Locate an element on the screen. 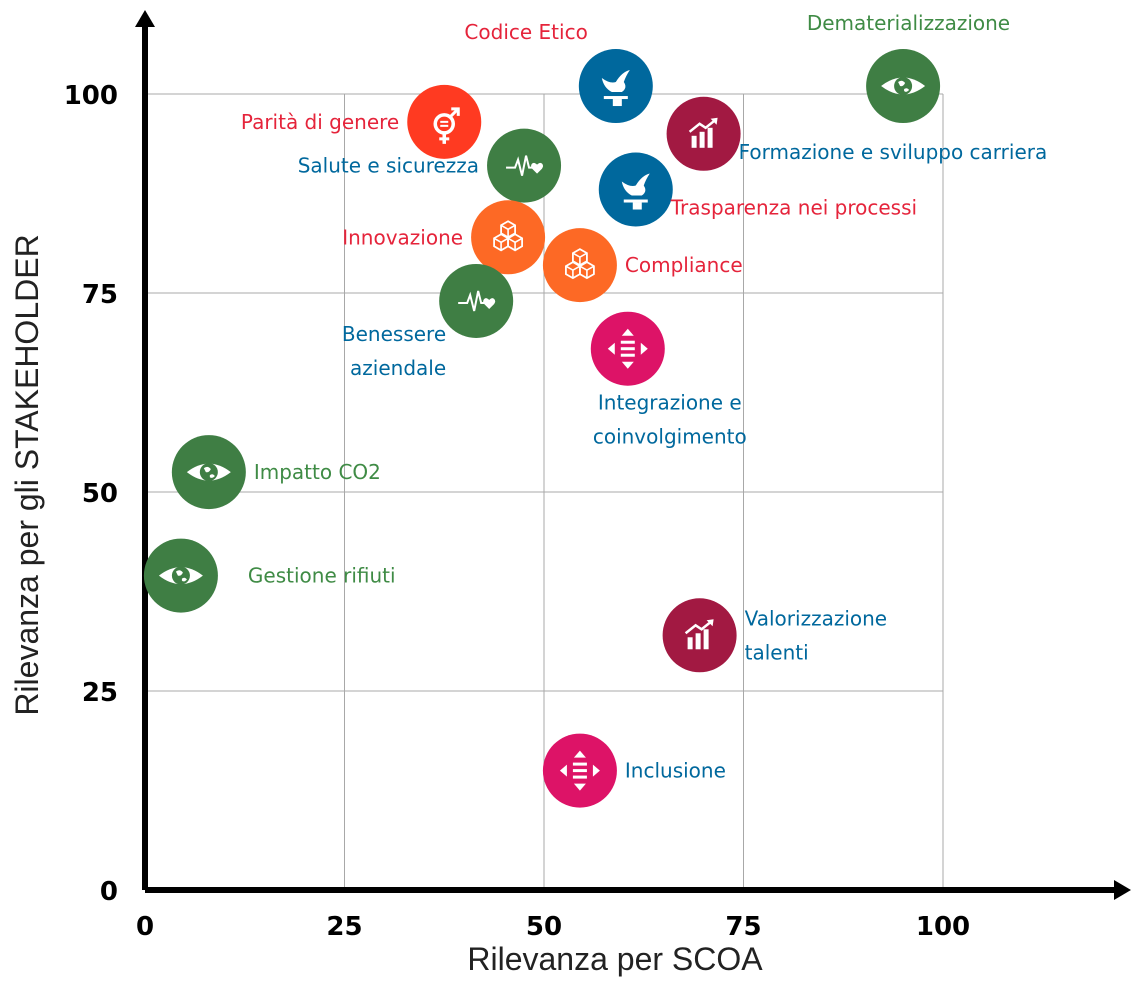  x-tick-label: 25 is located at coordinates (344, 927).